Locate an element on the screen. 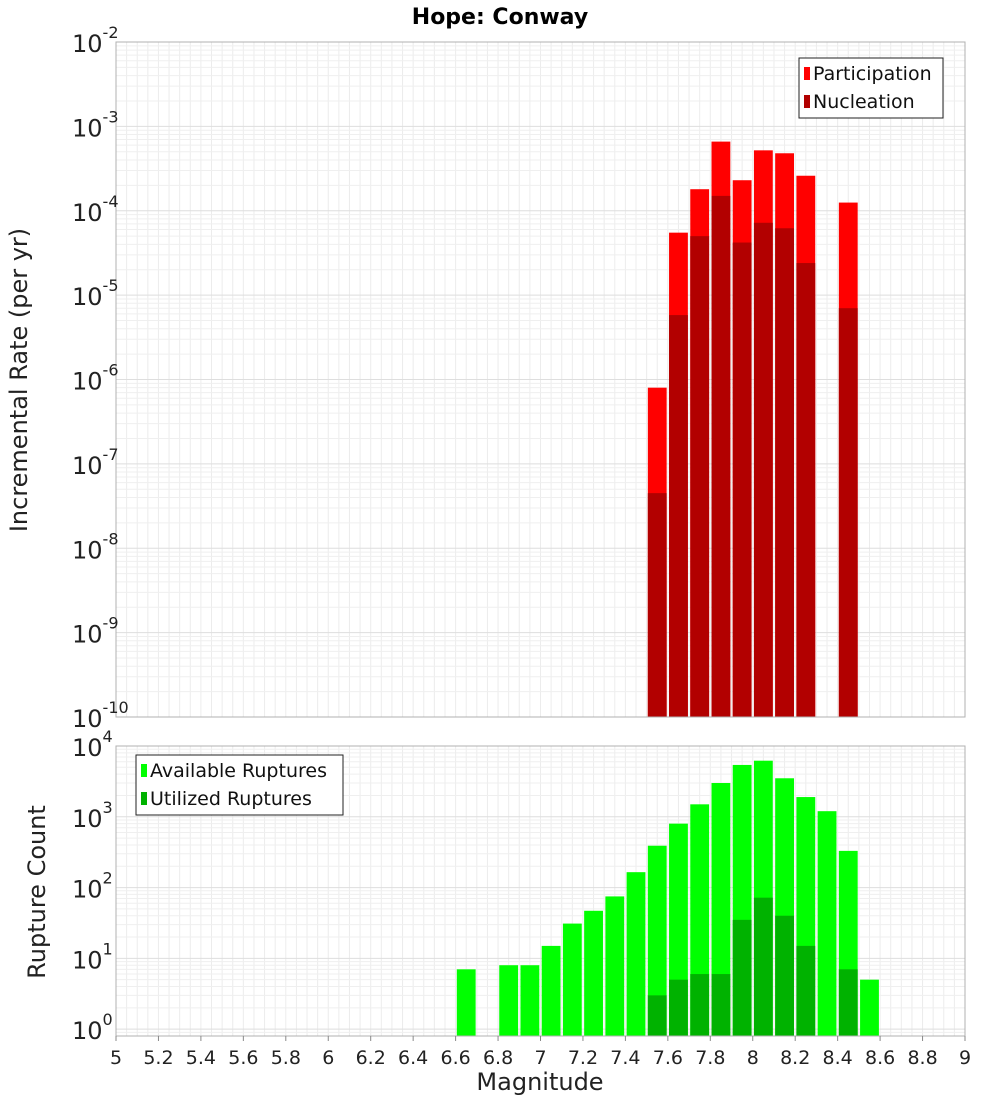  tick-exponent: -9 is located at coordinates (111, 623).